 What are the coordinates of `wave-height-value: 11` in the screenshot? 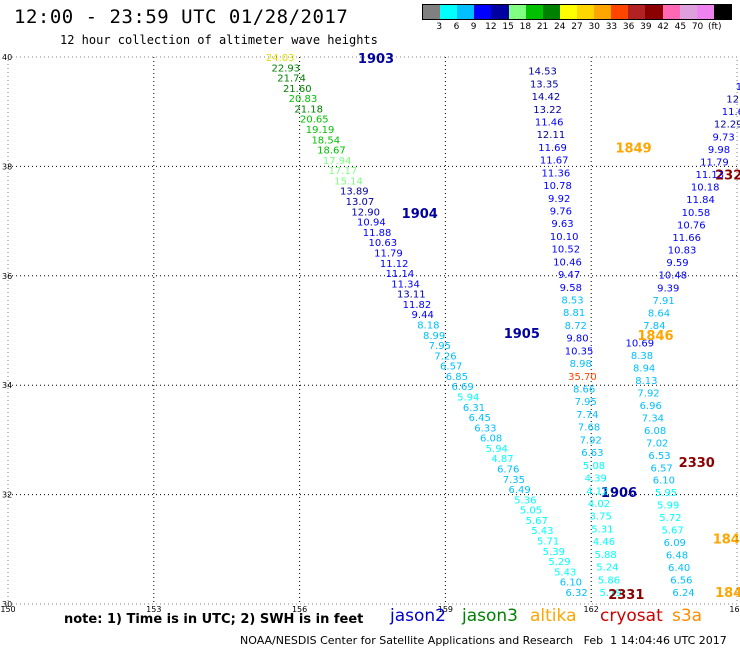 It's located at (738, 87).